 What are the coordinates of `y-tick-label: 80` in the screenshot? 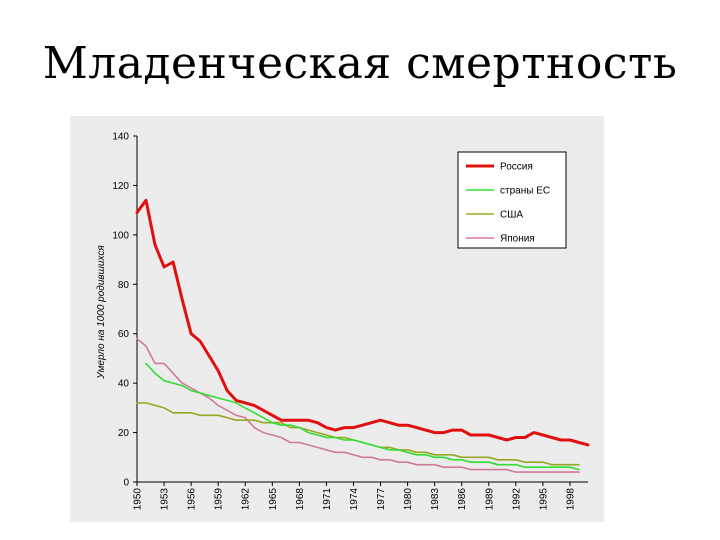 It's located at (124, 285).